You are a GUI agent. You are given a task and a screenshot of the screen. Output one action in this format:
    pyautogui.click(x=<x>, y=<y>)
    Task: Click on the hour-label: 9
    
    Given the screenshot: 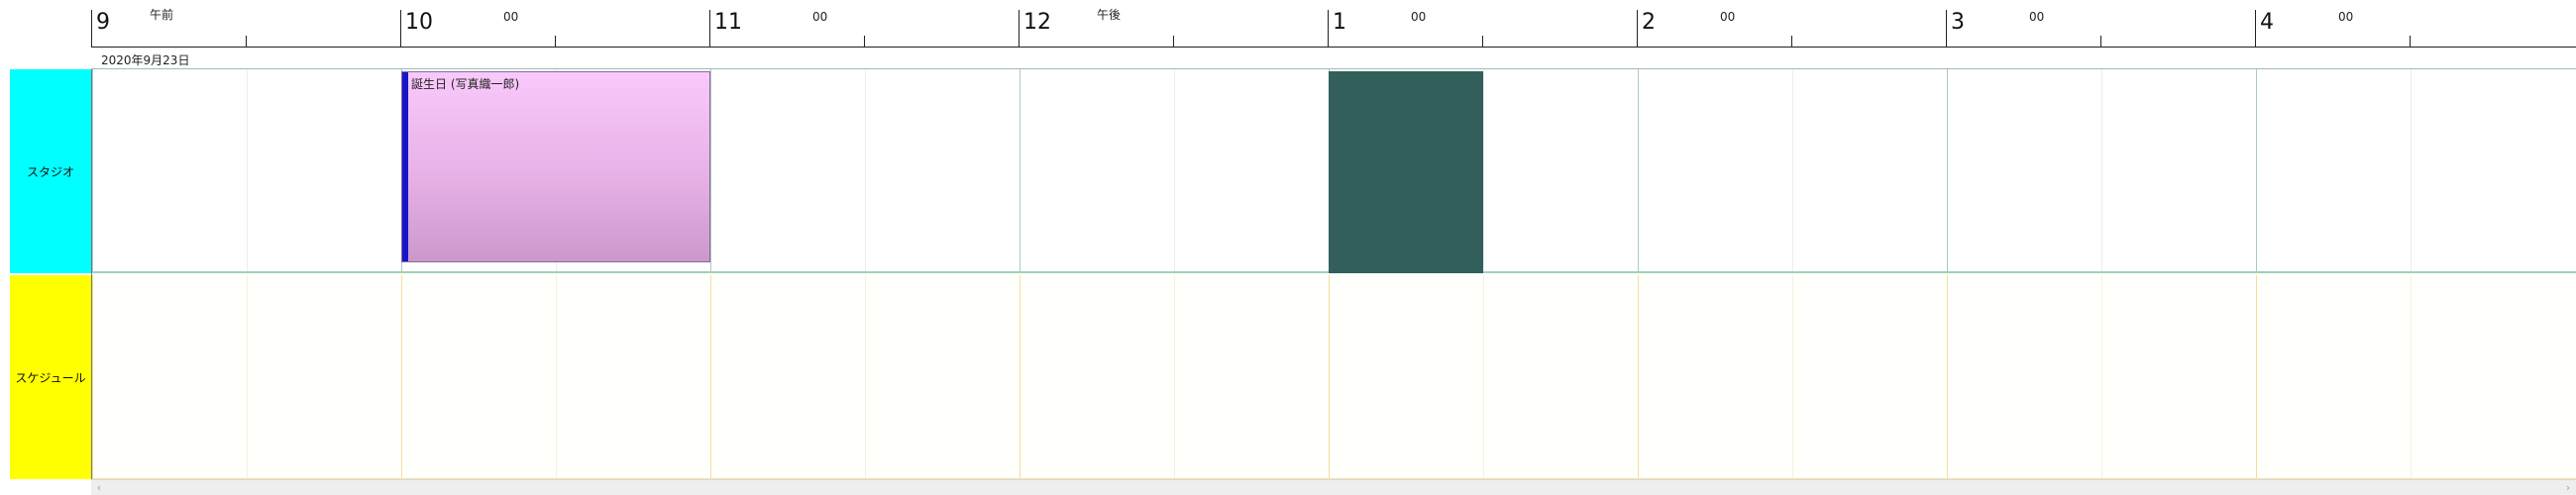 What is the action you would take?
    pyautogui.click(x=103, y=23)
    